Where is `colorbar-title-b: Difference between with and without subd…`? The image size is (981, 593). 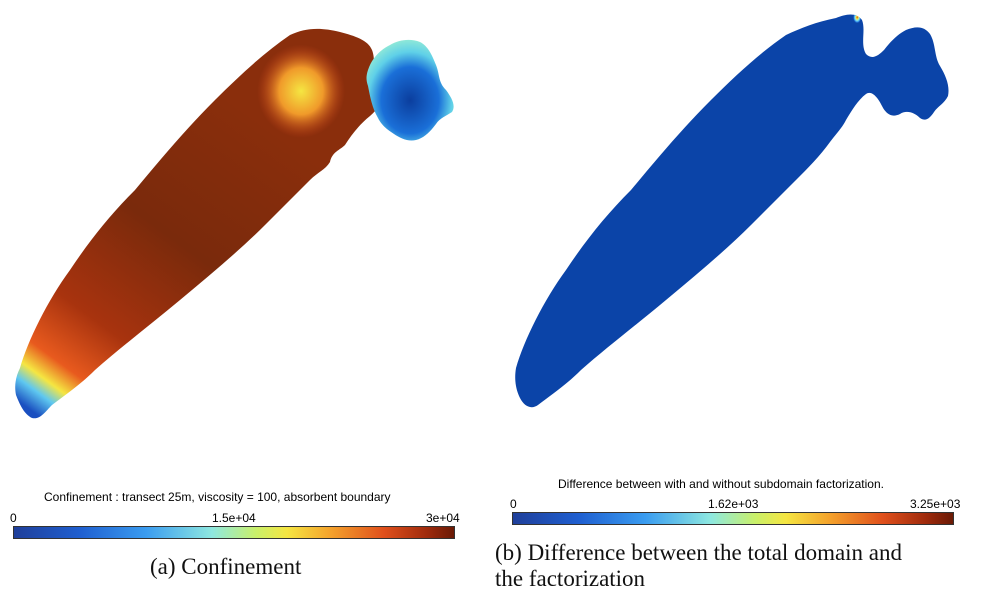
colorbar-title-b: Difference between with and without subd… is located at coordinates (721, 484).